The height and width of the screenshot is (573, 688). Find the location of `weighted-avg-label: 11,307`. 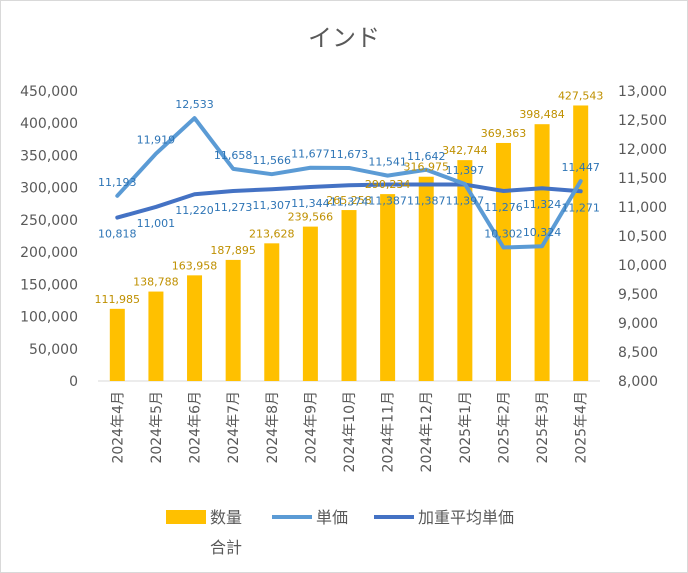

weighted-avg-label: 11,307 is located at coordinates (272, 205).